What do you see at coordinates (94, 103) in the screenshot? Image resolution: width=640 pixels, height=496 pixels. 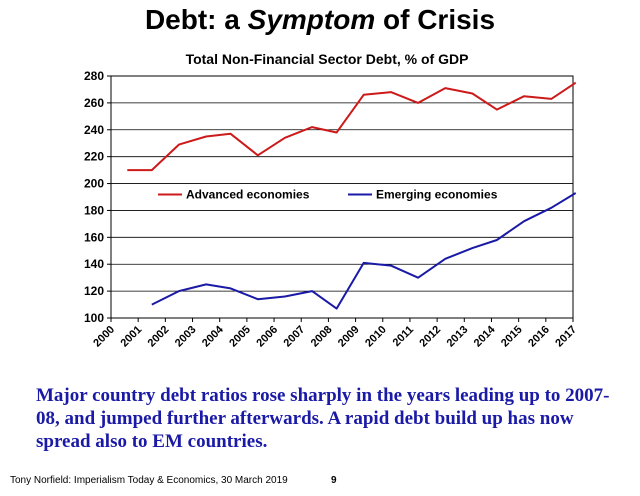 I see `y-tick-label: 260` at bounding box center [94, 103].